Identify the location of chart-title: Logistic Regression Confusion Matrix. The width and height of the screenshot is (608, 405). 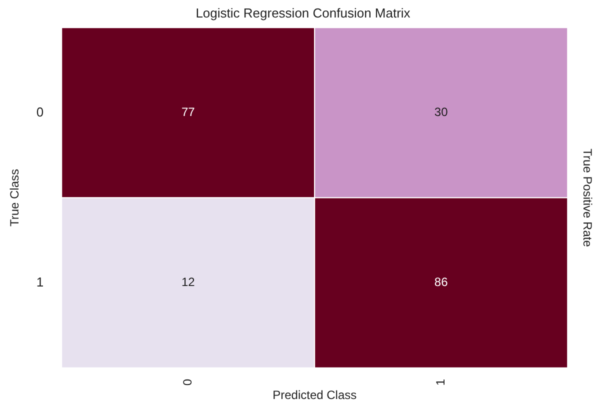
(303, 12).